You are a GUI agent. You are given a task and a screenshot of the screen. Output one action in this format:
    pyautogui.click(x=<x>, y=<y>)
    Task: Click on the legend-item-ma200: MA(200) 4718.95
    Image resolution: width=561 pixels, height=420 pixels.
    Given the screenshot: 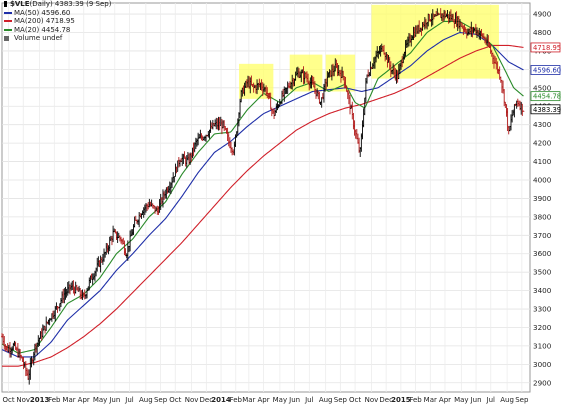 What is the action you would take?
    pyautogui.click(x=57, y=21)
    